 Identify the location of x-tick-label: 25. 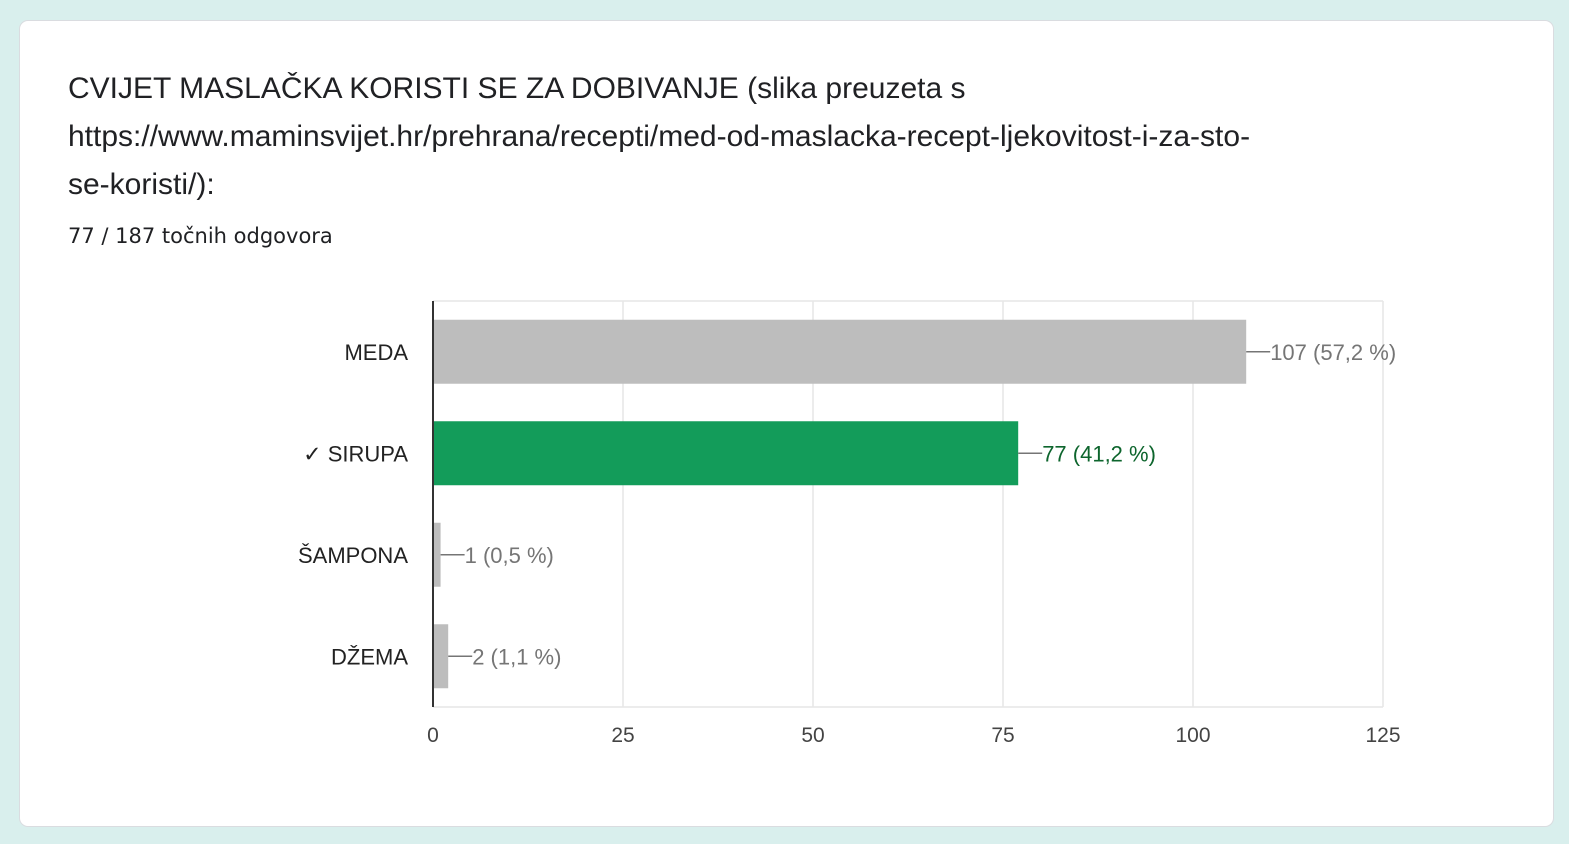
(622, 735).